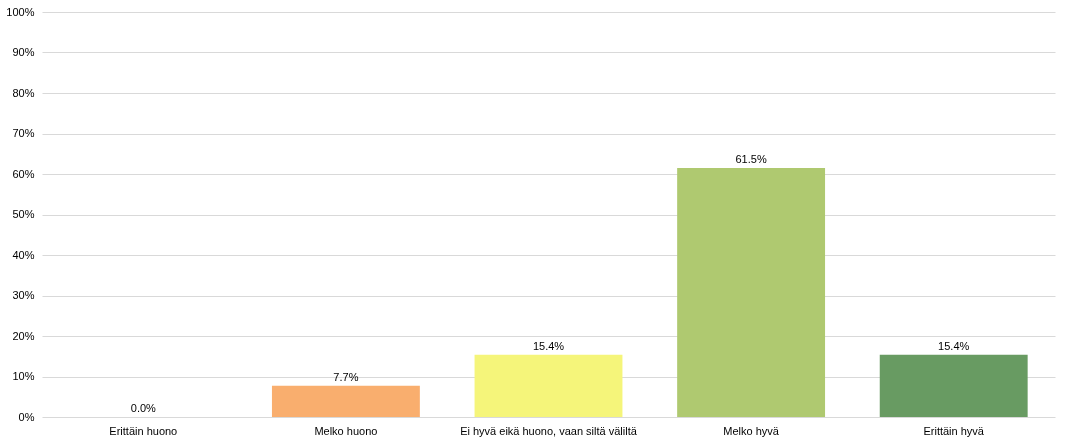 This screenshot has width=1073, height=446. What do you see at coordinates (751, 158) in the screenshot?
I see `data-label: 61.5%` at bounding box center [751, 158].